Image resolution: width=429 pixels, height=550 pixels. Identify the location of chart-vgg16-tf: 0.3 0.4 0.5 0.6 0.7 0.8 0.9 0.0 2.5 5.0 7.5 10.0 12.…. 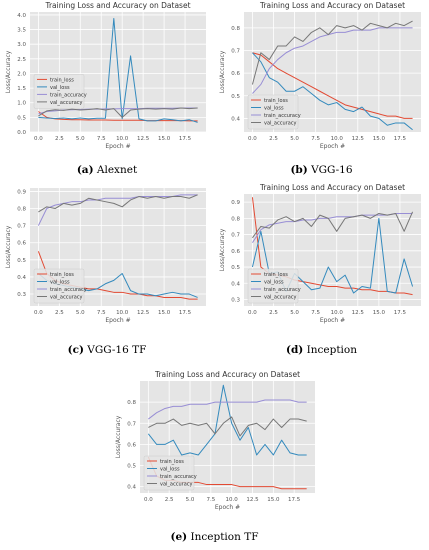
(105, 256).